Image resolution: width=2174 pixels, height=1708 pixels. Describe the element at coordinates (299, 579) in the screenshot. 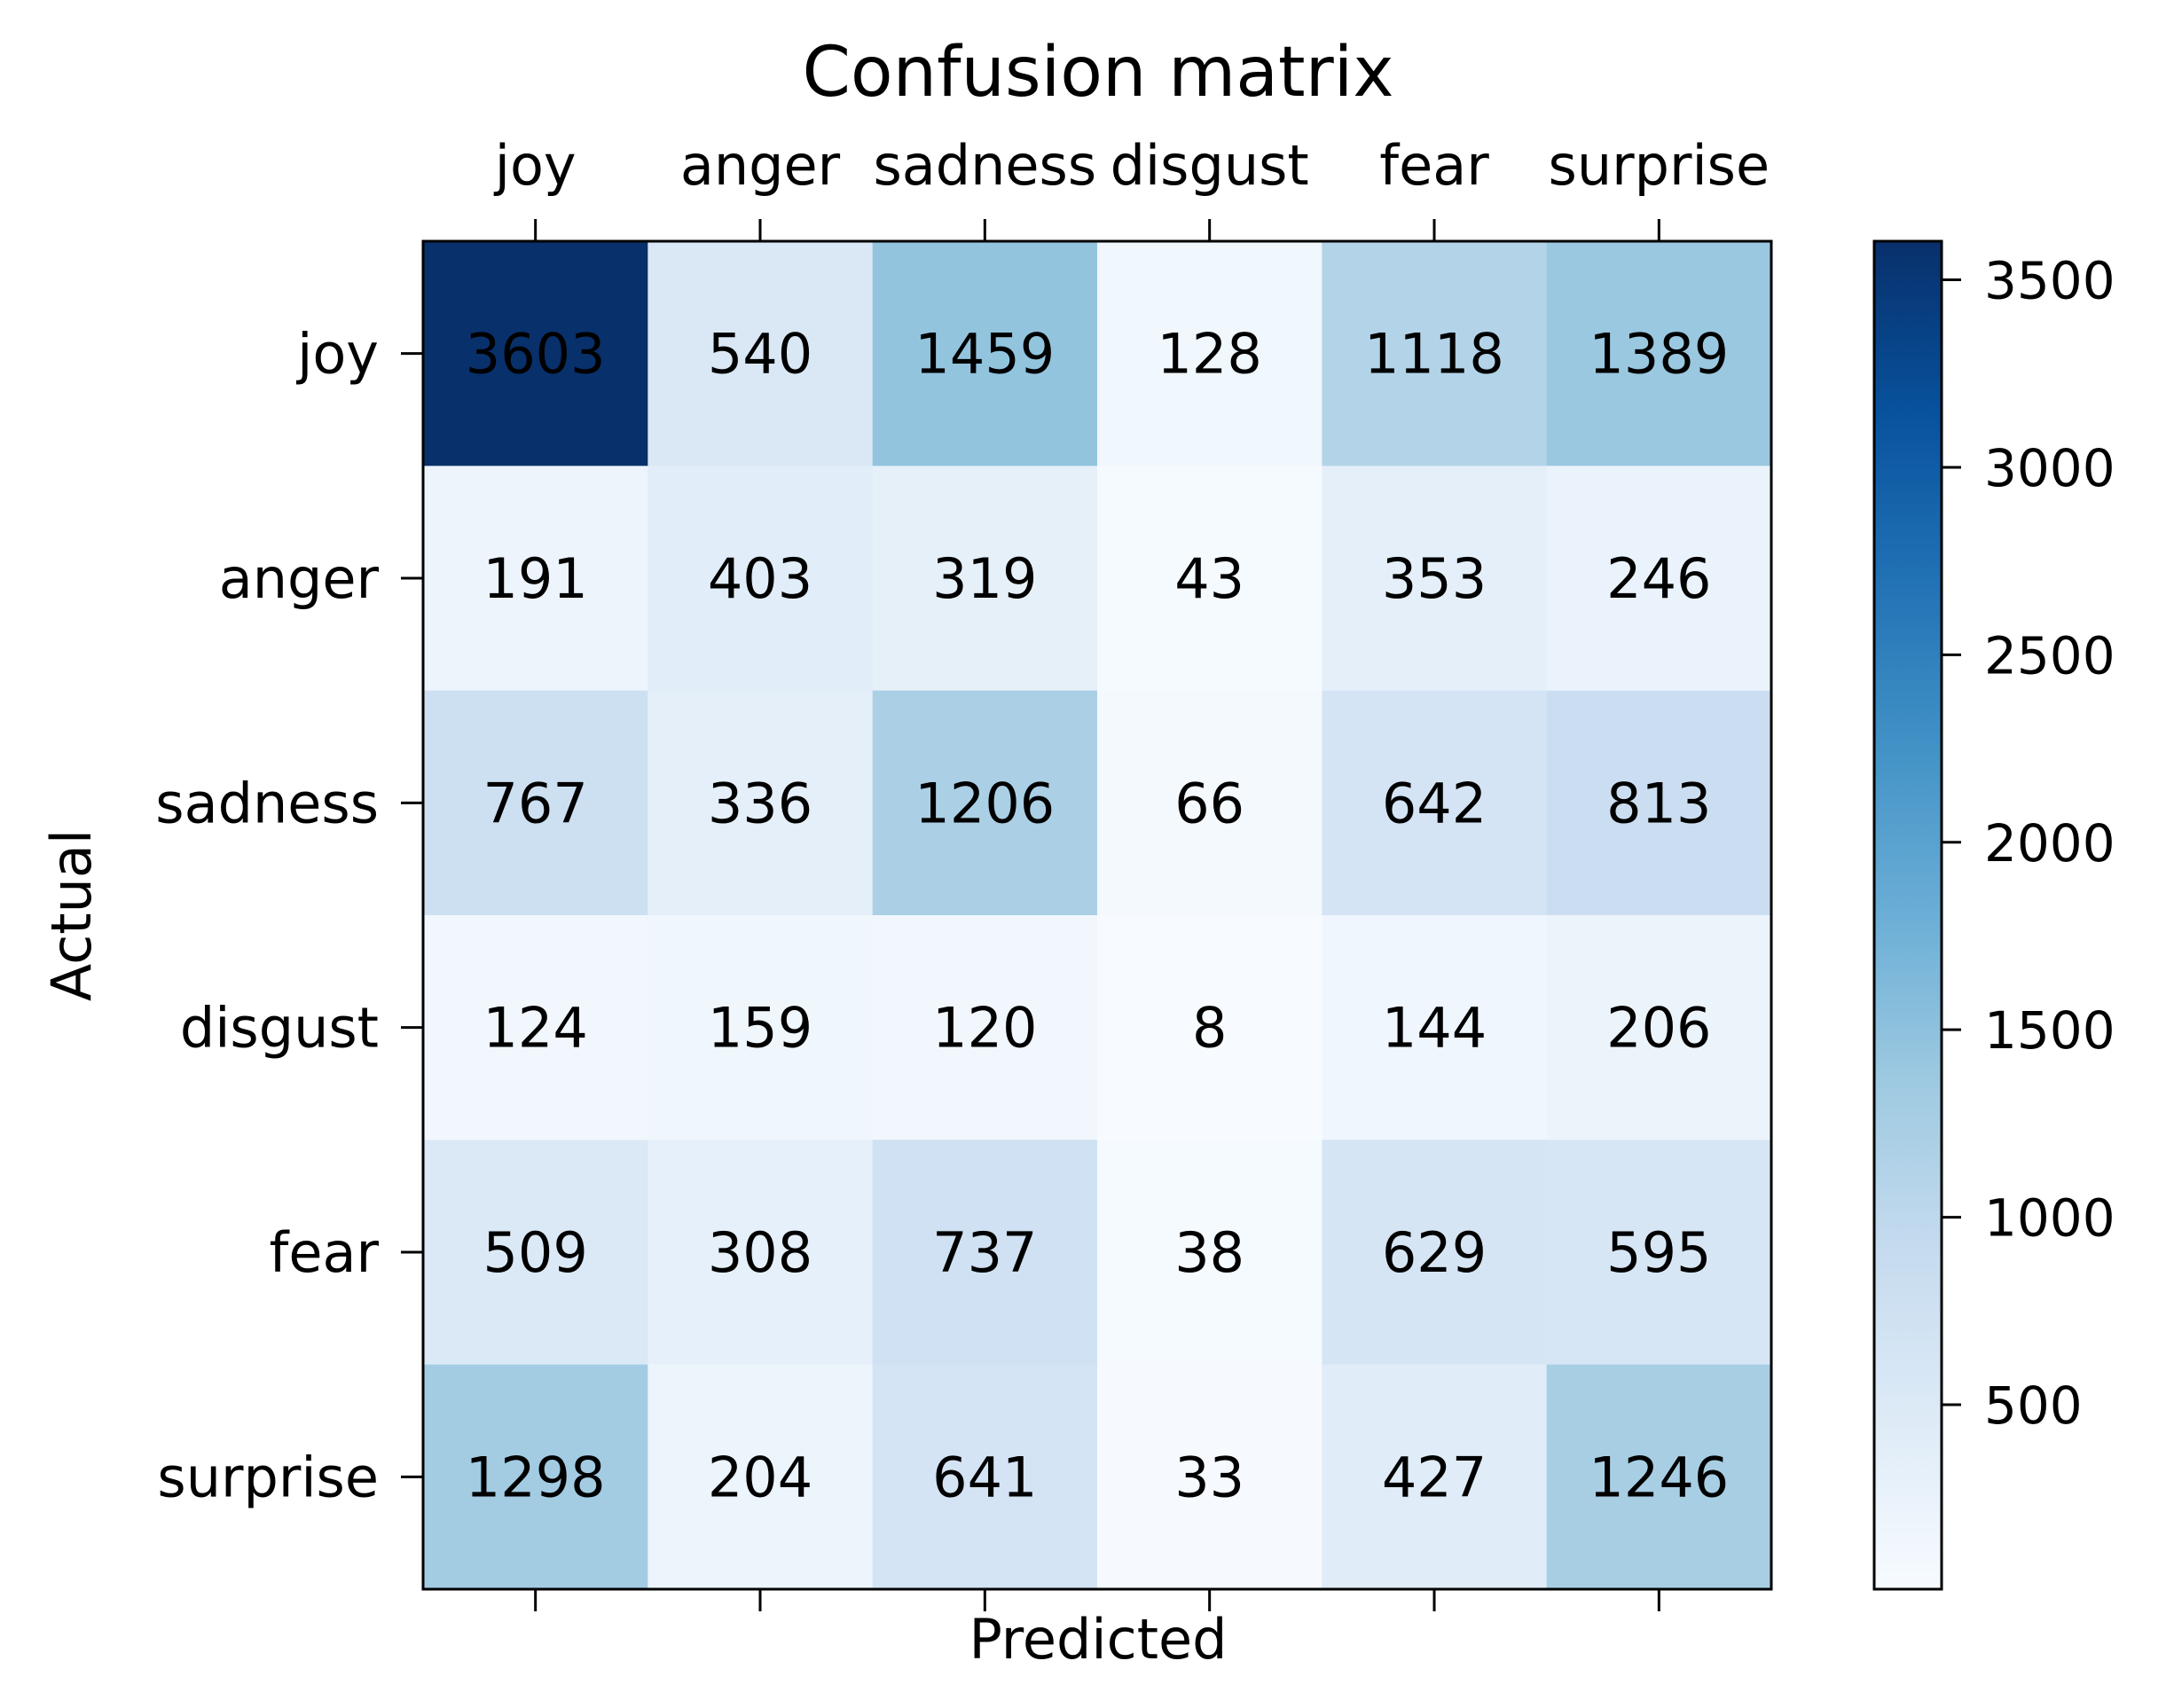

I see `y-tick-label: anger` at that location.